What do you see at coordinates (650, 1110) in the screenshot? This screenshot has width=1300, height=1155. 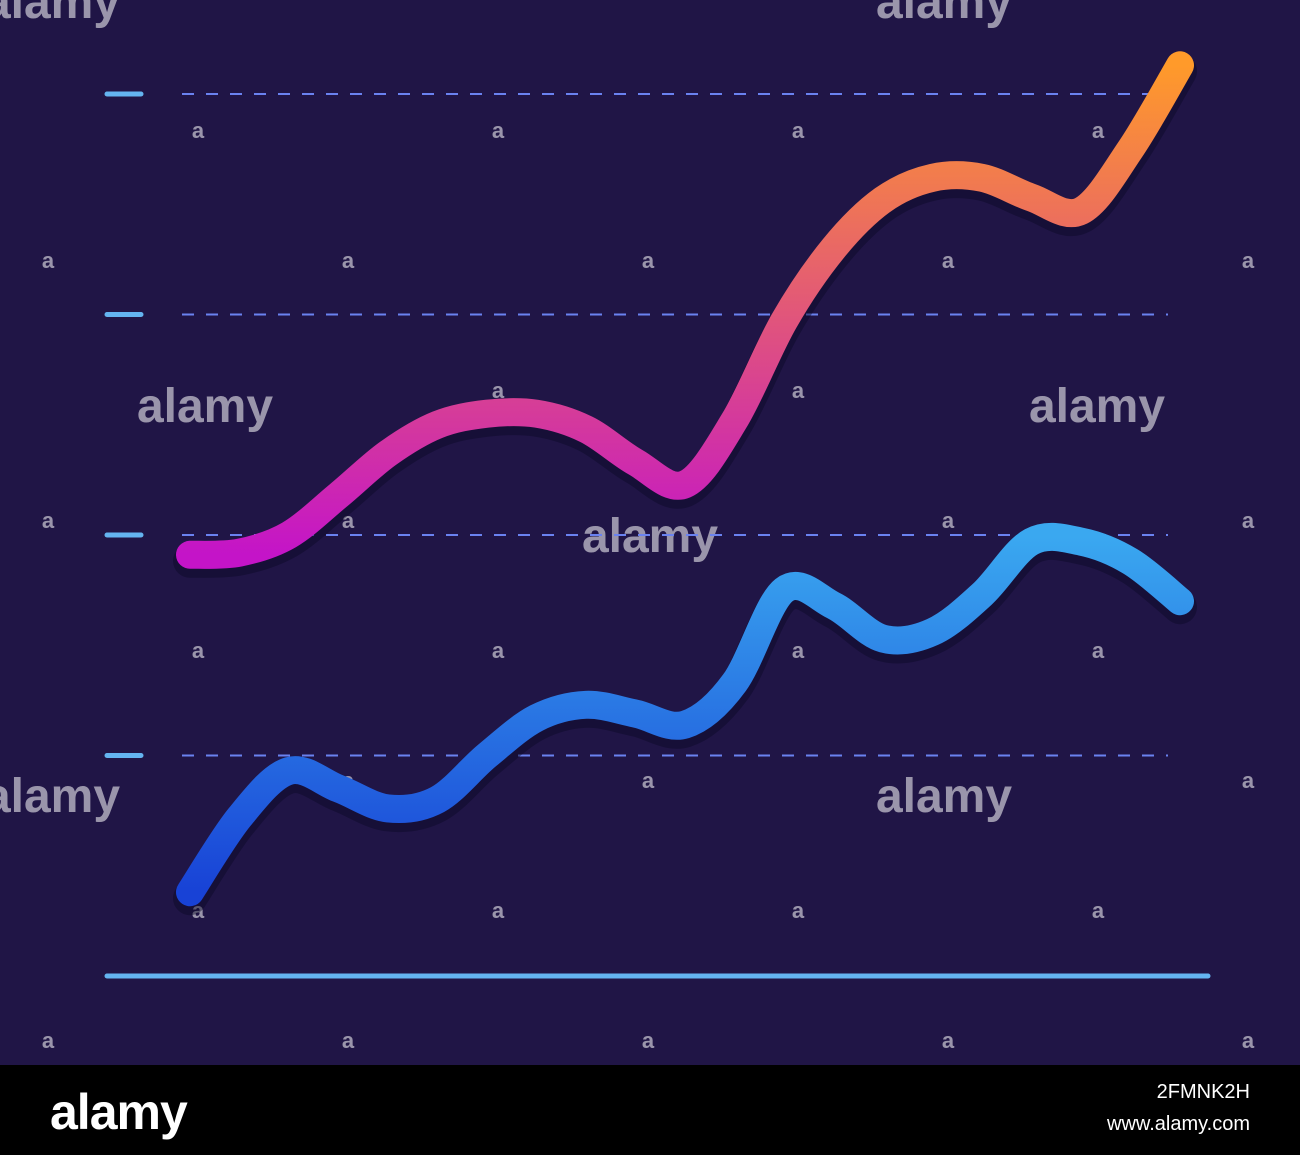 I see `footer-bar: alamy 2FMNK2H www.alamy.com` at bounding box center [650, 1110].